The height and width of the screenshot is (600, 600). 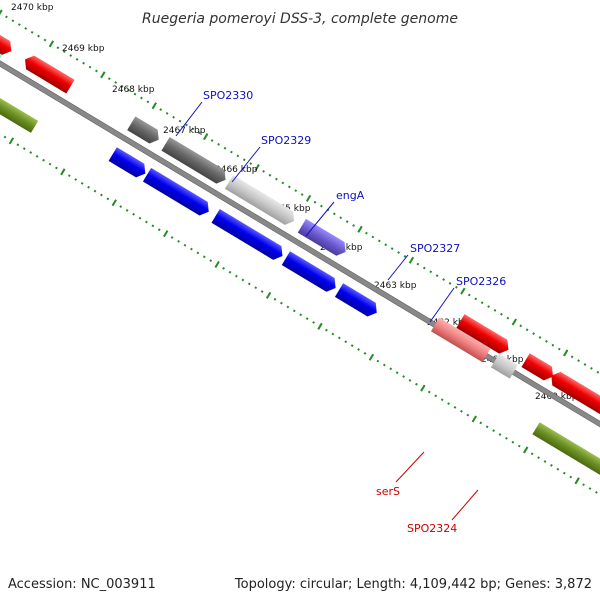 I want to click on gene-spo2330, so click(x=145, y=131).